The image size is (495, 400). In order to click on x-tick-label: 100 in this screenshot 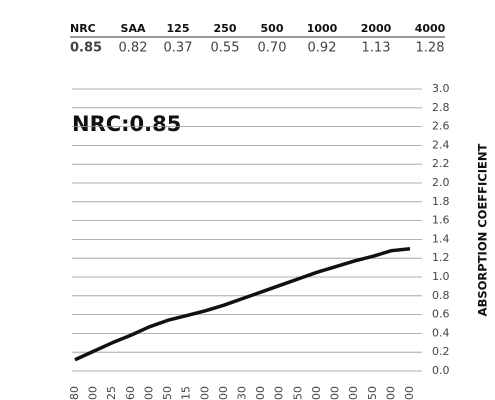, I will do `click(93, 393)`.